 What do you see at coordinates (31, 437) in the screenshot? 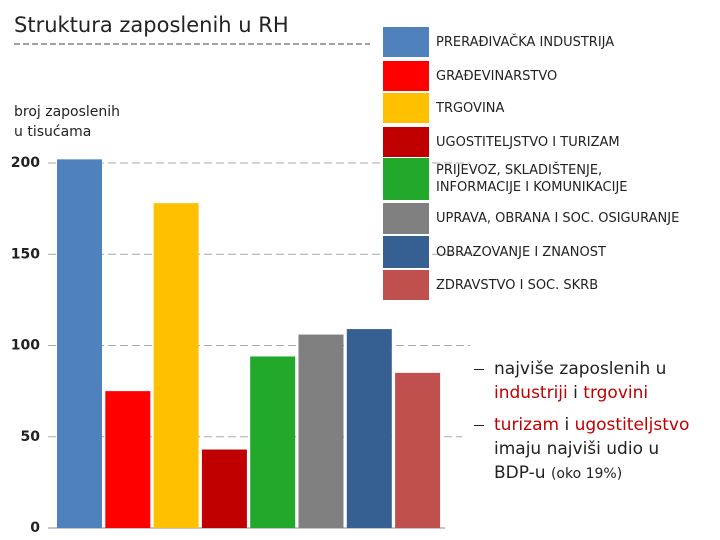
I see `y-tick-label: 50` at bounding box center [31, 437].